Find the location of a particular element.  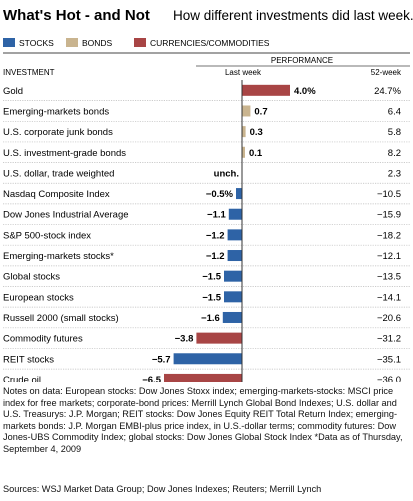

investment-name: Gold is located at coordinates (13, 91).